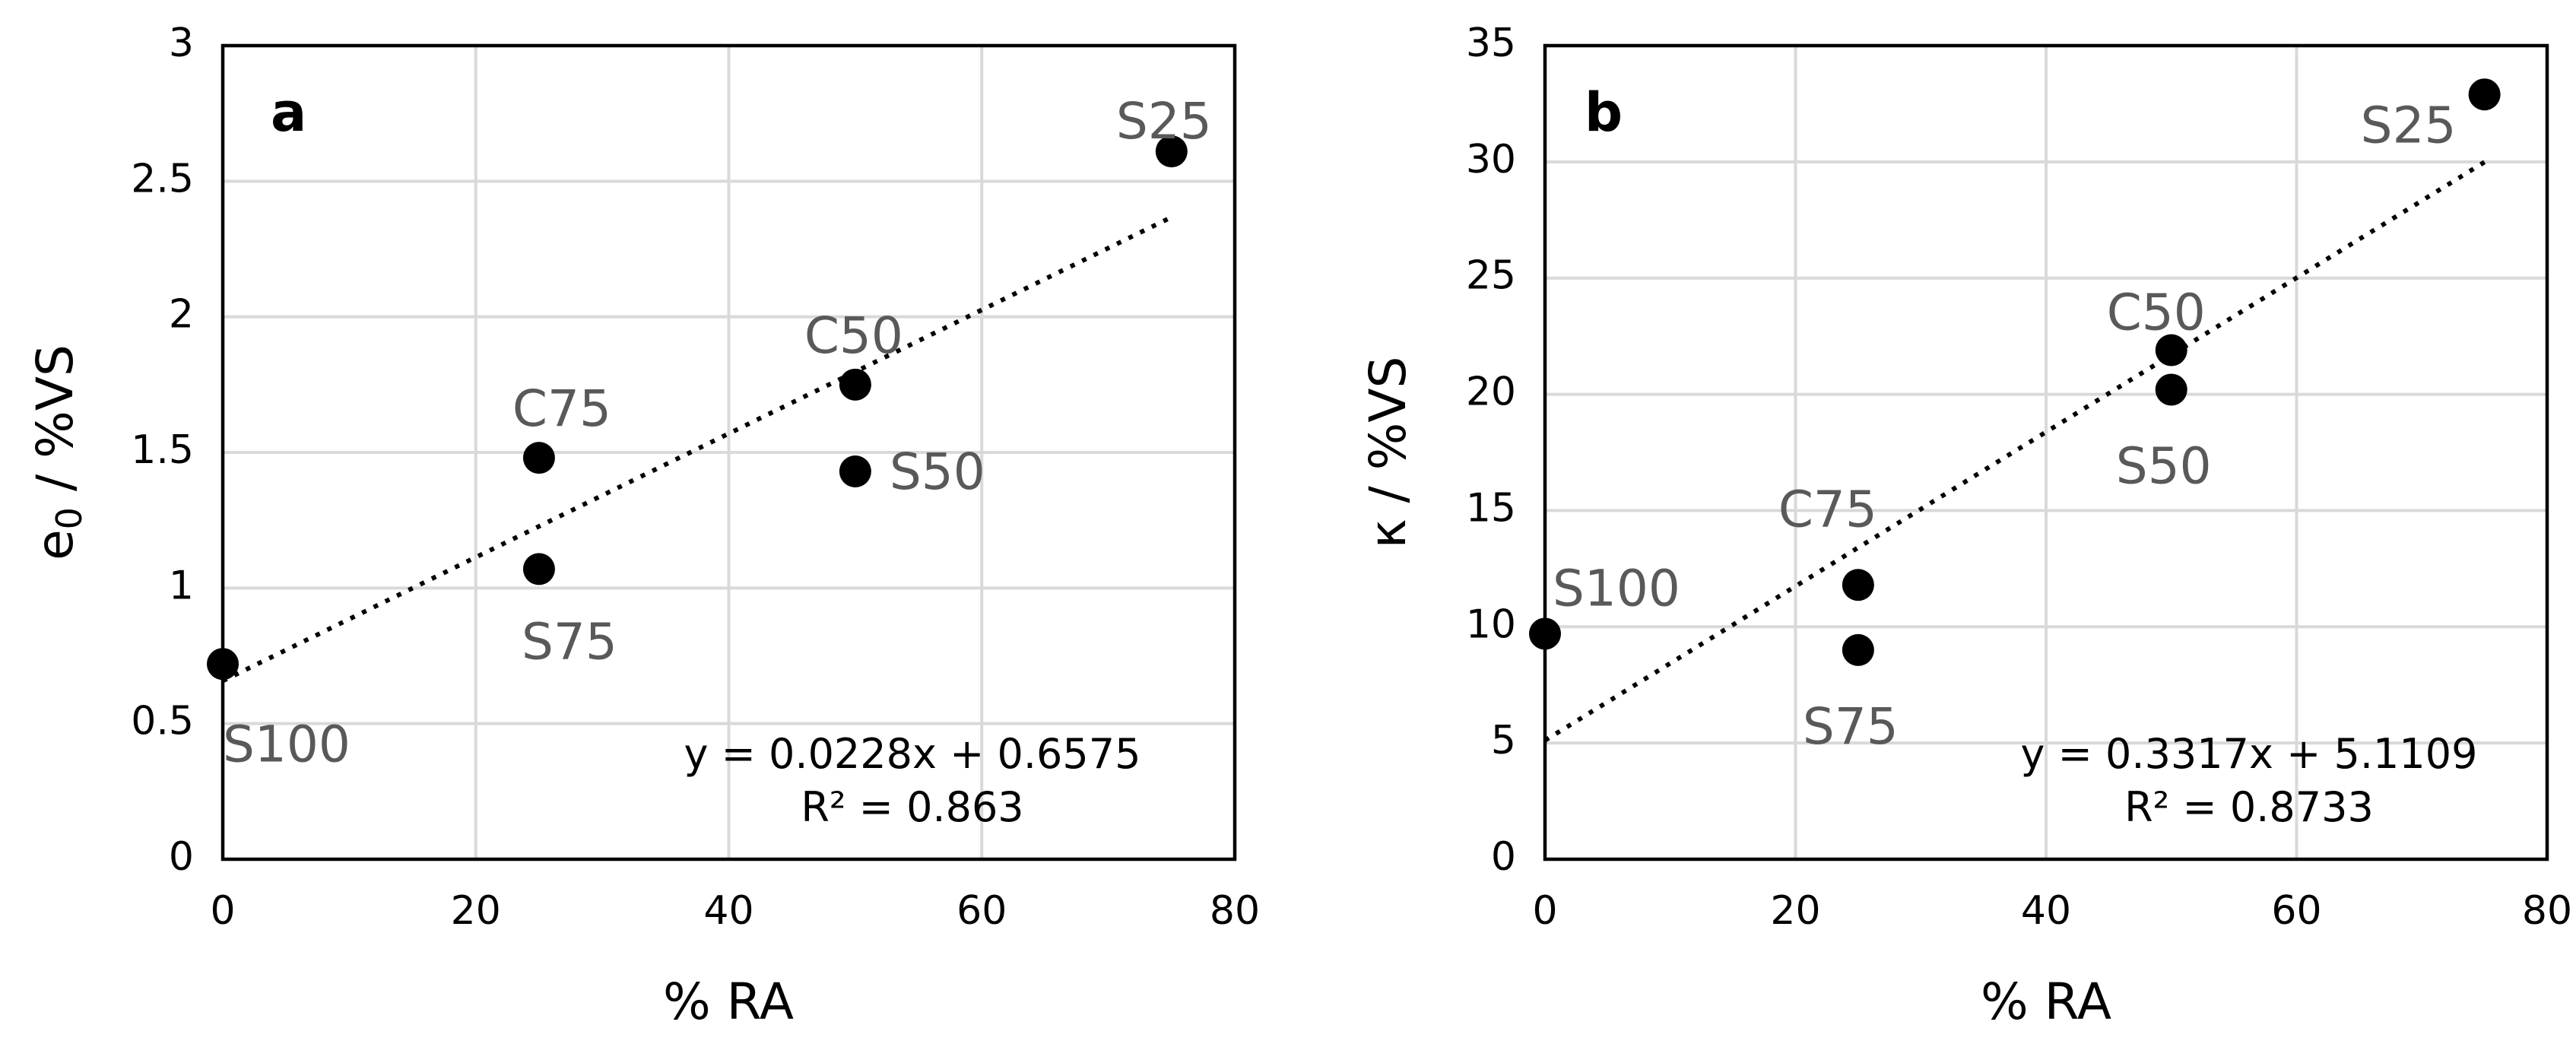 This screenshot has width=2576, height=1044. What do you see at coordinates (2296, 911) in the screenshot?
I see `panel-b-x-tick-label: 60` at bounding box center [2296, 911].